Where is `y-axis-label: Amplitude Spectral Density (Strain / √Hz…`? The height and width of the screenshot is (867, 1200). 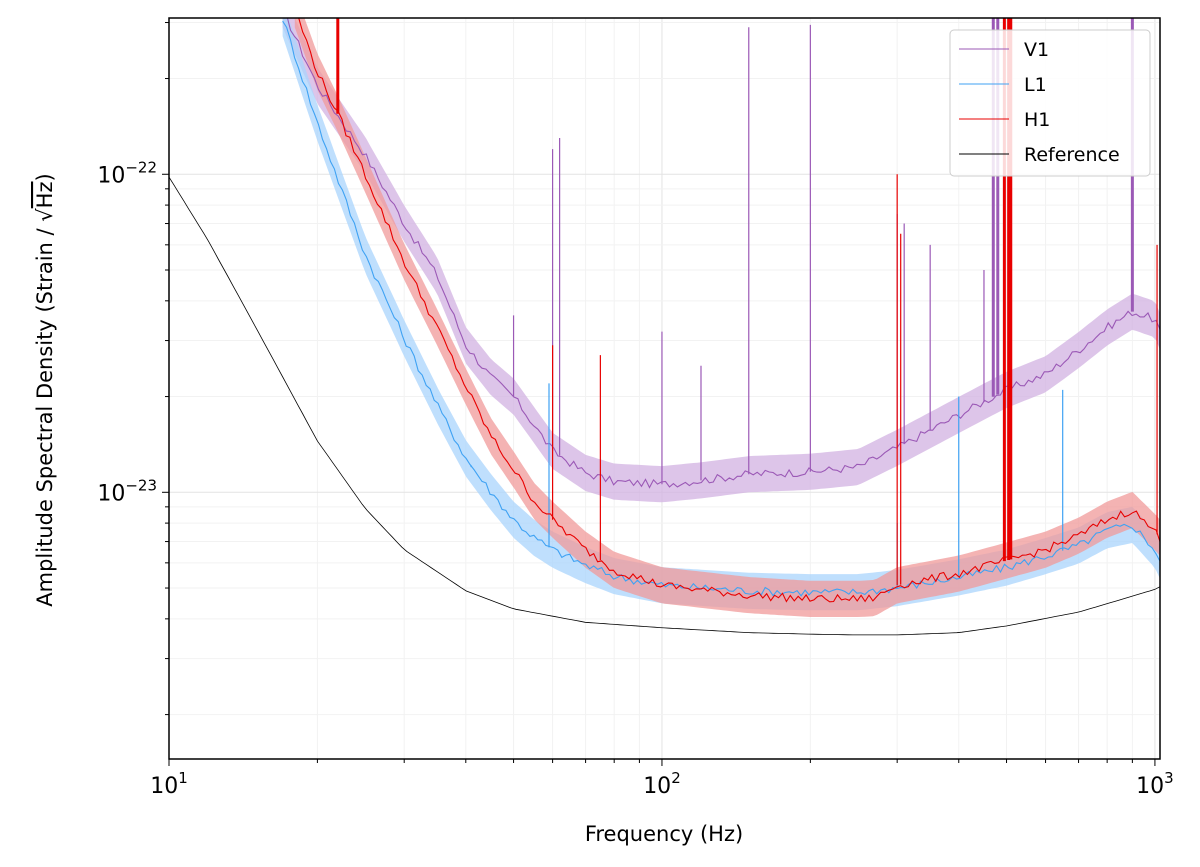
y-axis-label: Amplitude Spectral Density (Strain / √Hz… is located at coordinates (45, 389).